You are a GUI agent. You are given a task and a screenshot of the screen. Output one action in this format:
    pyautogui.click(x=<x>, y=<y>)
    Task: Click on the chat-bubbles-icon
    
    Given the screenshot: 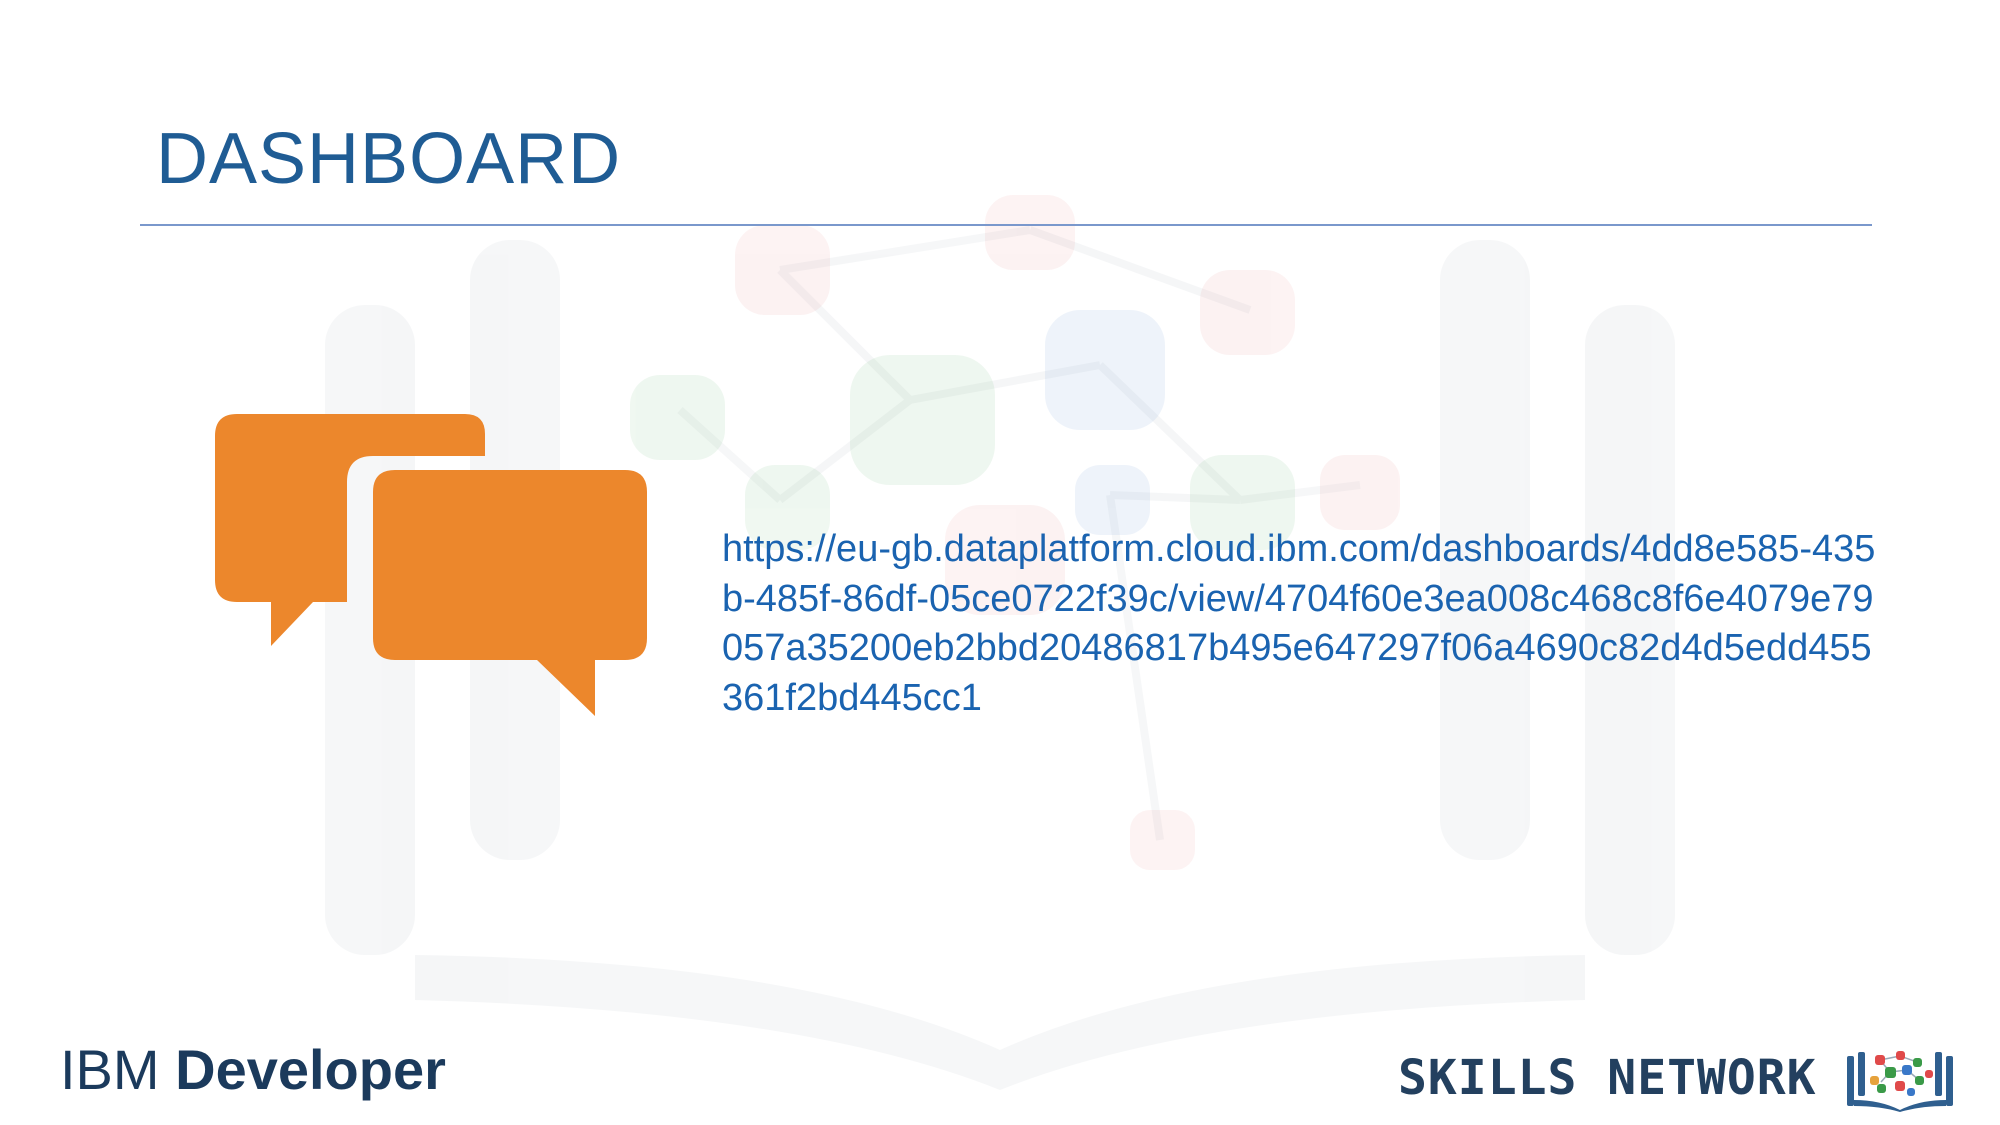 What is the action you would take?
    pyautogui.click(x=431, y=565)
    